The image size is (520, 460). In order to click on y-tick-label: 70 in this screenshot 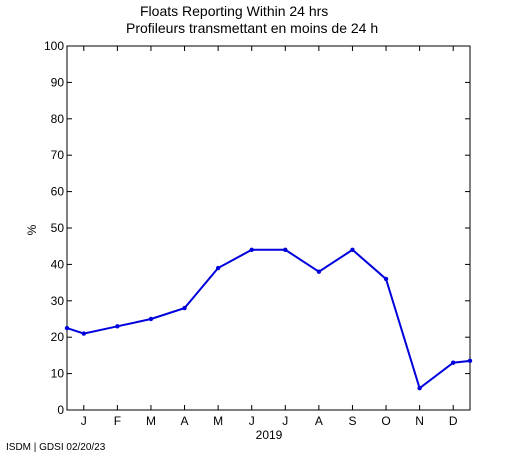, I will do `click(58, 155)`.